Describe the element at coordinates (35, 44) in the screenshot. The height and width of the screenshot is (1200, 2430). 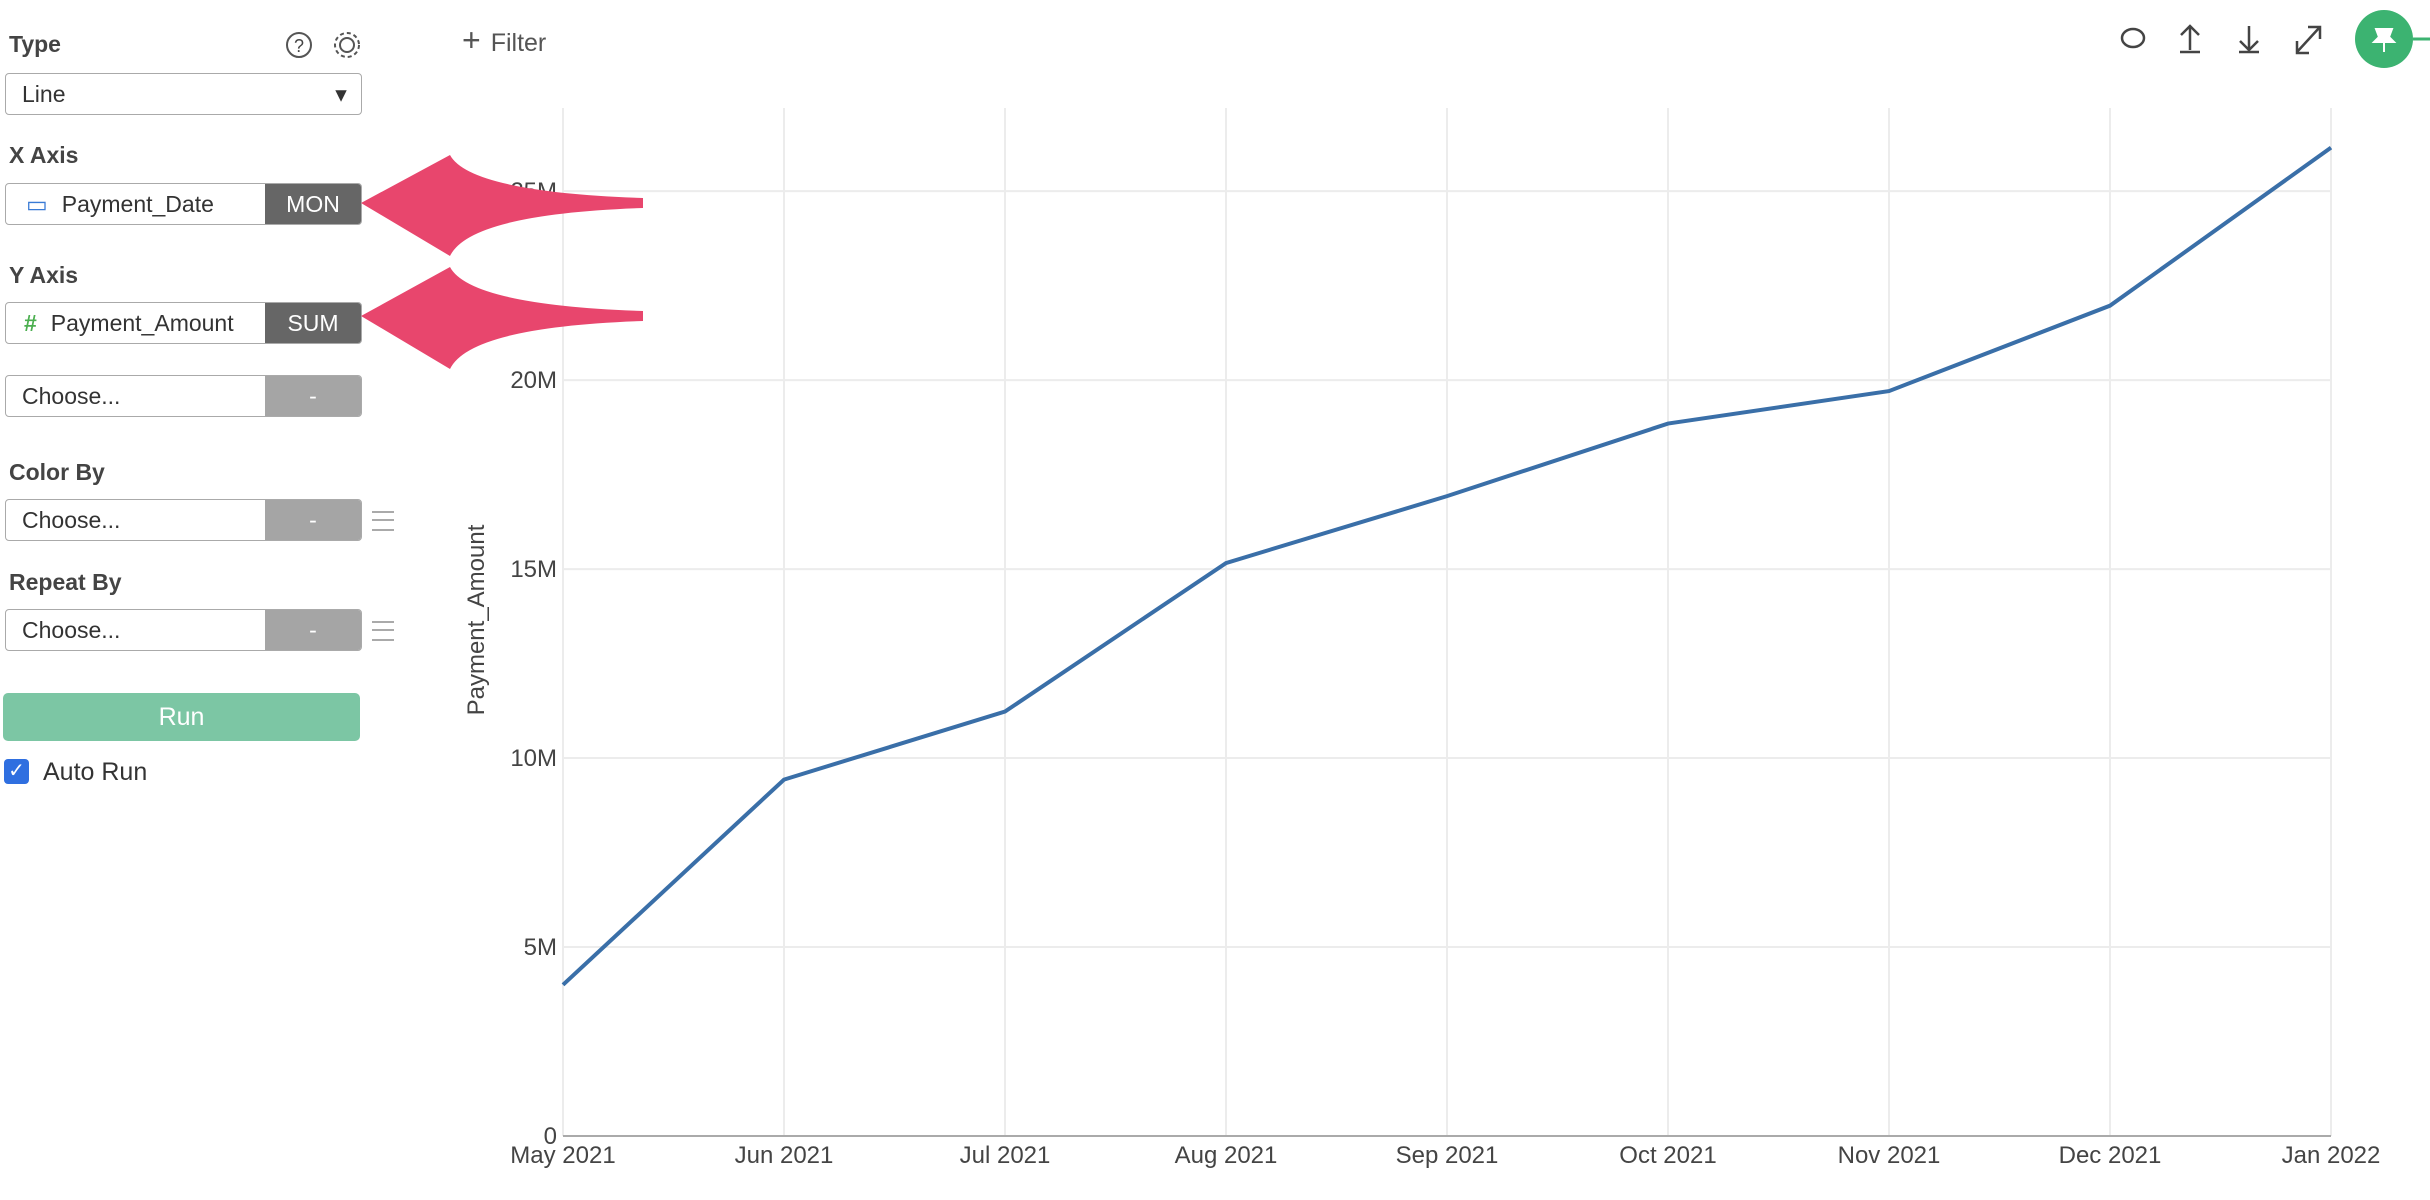
I see `type-label: Type` at that location.